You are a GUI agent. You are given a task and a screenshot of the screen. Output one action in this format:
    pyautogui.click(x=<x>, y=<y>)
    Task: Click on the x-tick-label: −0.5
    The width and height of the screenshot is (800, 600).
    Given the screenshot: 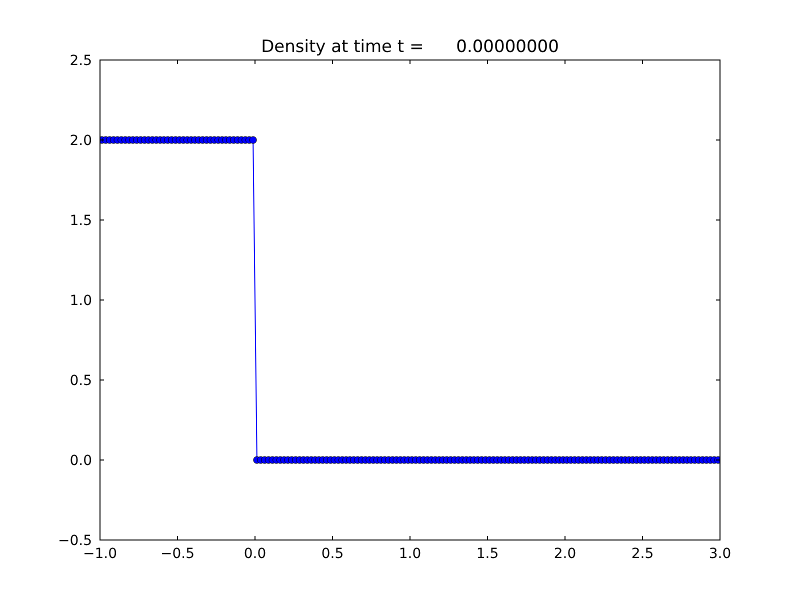 What is the action you would take?
    pyautogui.click(x=177, y=554)
    